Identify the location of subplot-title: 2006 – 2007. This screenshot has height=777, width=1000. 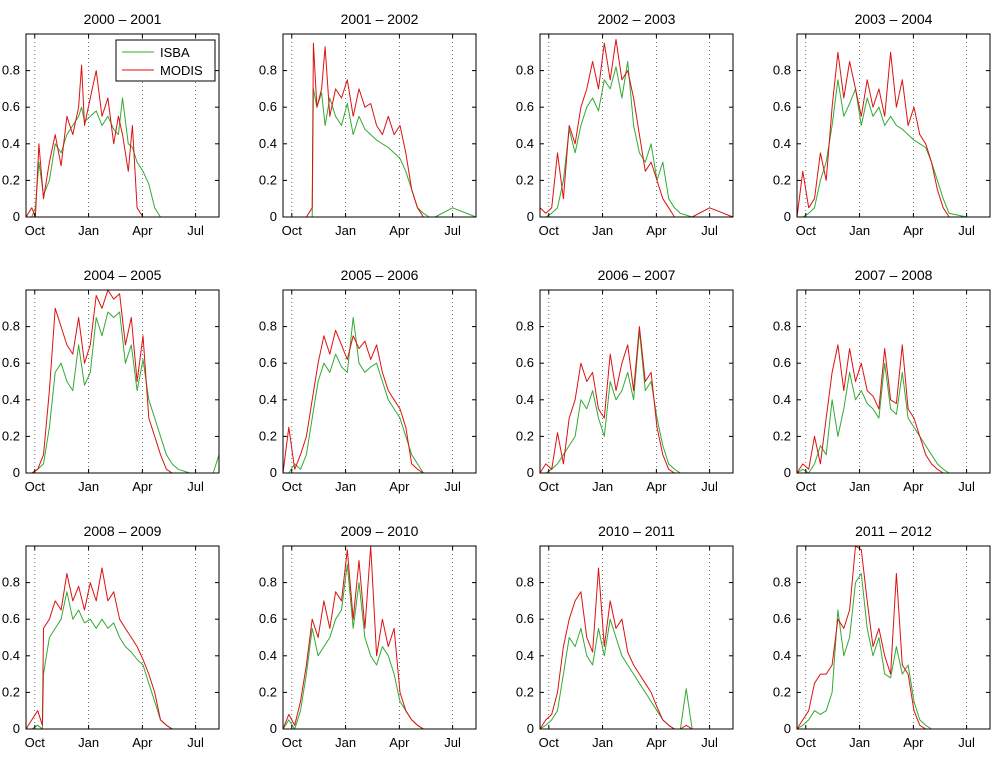
(637, 275).